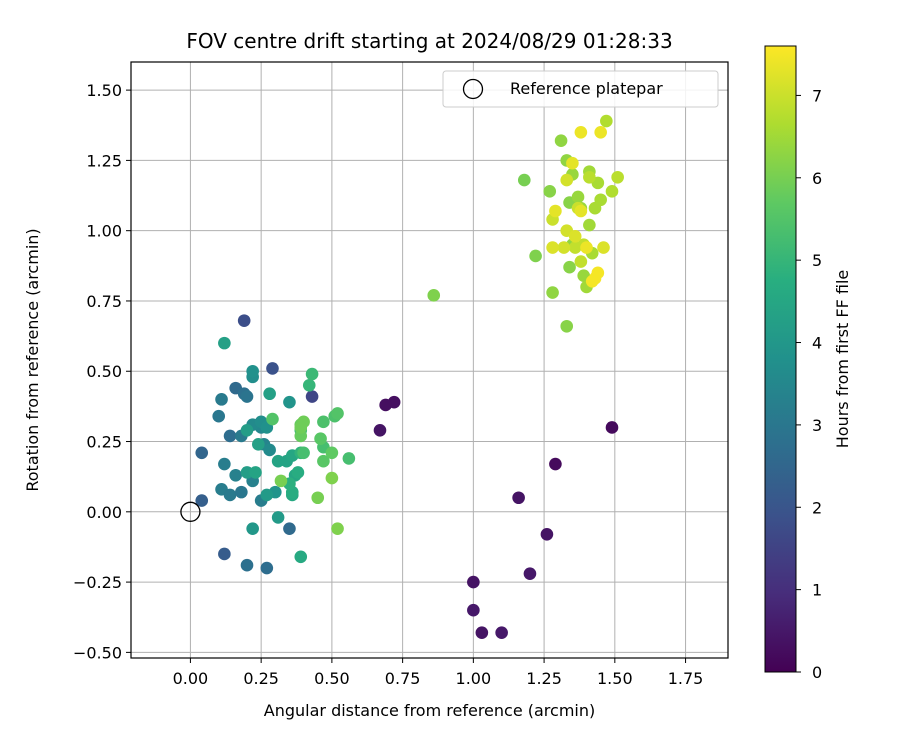  Describe the element at coordinates (332, 678) in the screenshot. I see `x-tick-label: 0.50` at that location.